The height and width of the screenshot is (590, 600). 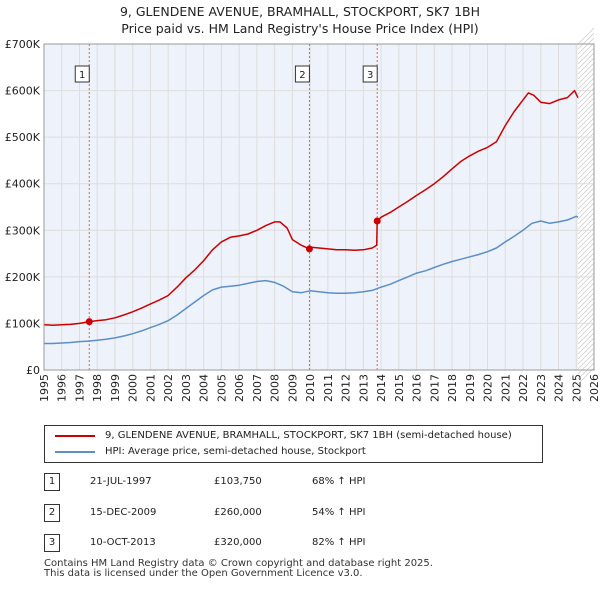 I want to click on x-tick-label: 2009, so click(x=292, y=388).